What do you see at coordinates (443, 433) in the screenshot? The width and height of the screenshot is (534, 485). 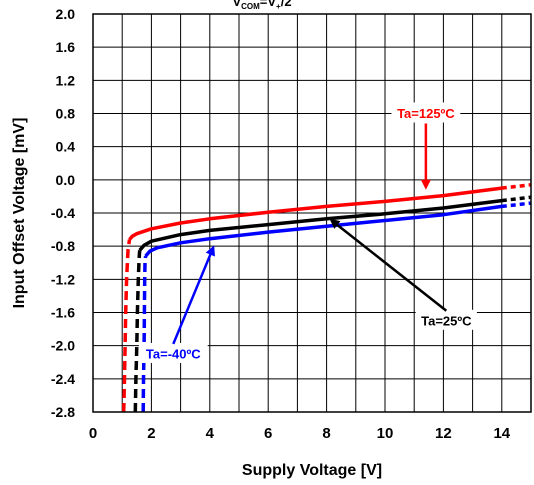 I see `x-tick-label: 12` at bounding box center [443, 433].